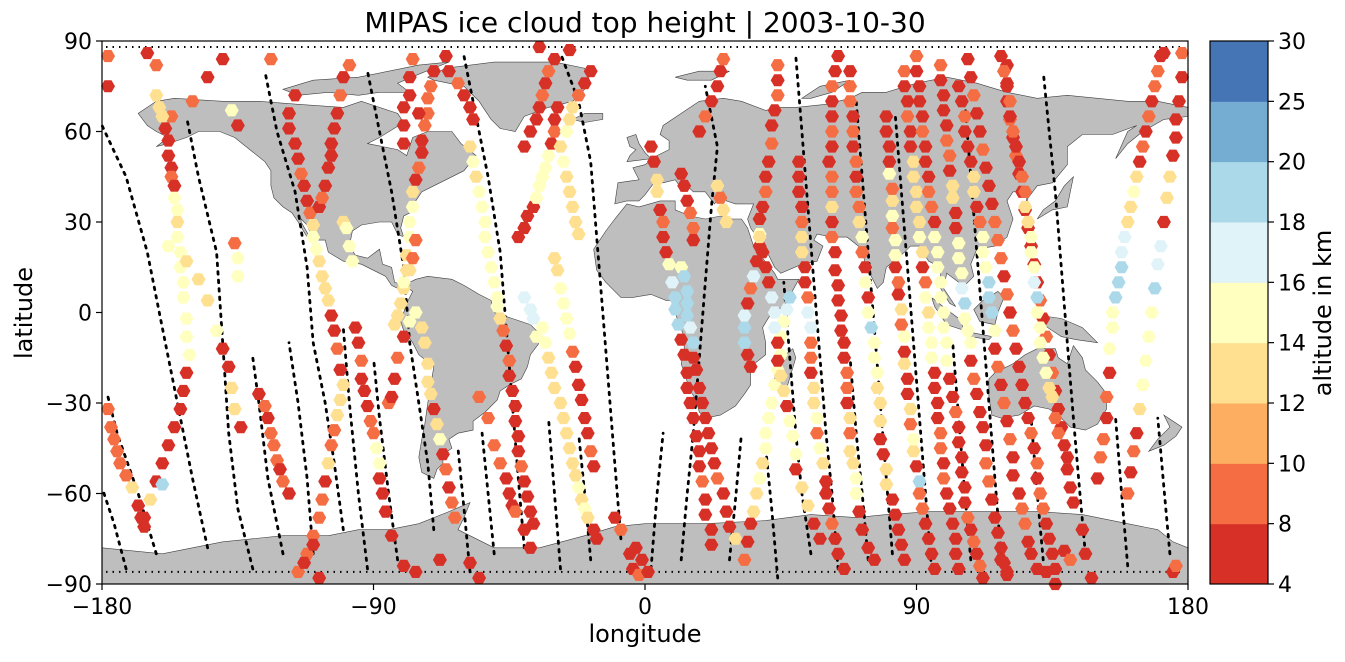  Describe the element at coordinates (1257, 314) in the screenshot. I see `colorbar: 4 8 10 12 14 16 18 20 25 30` at that location.